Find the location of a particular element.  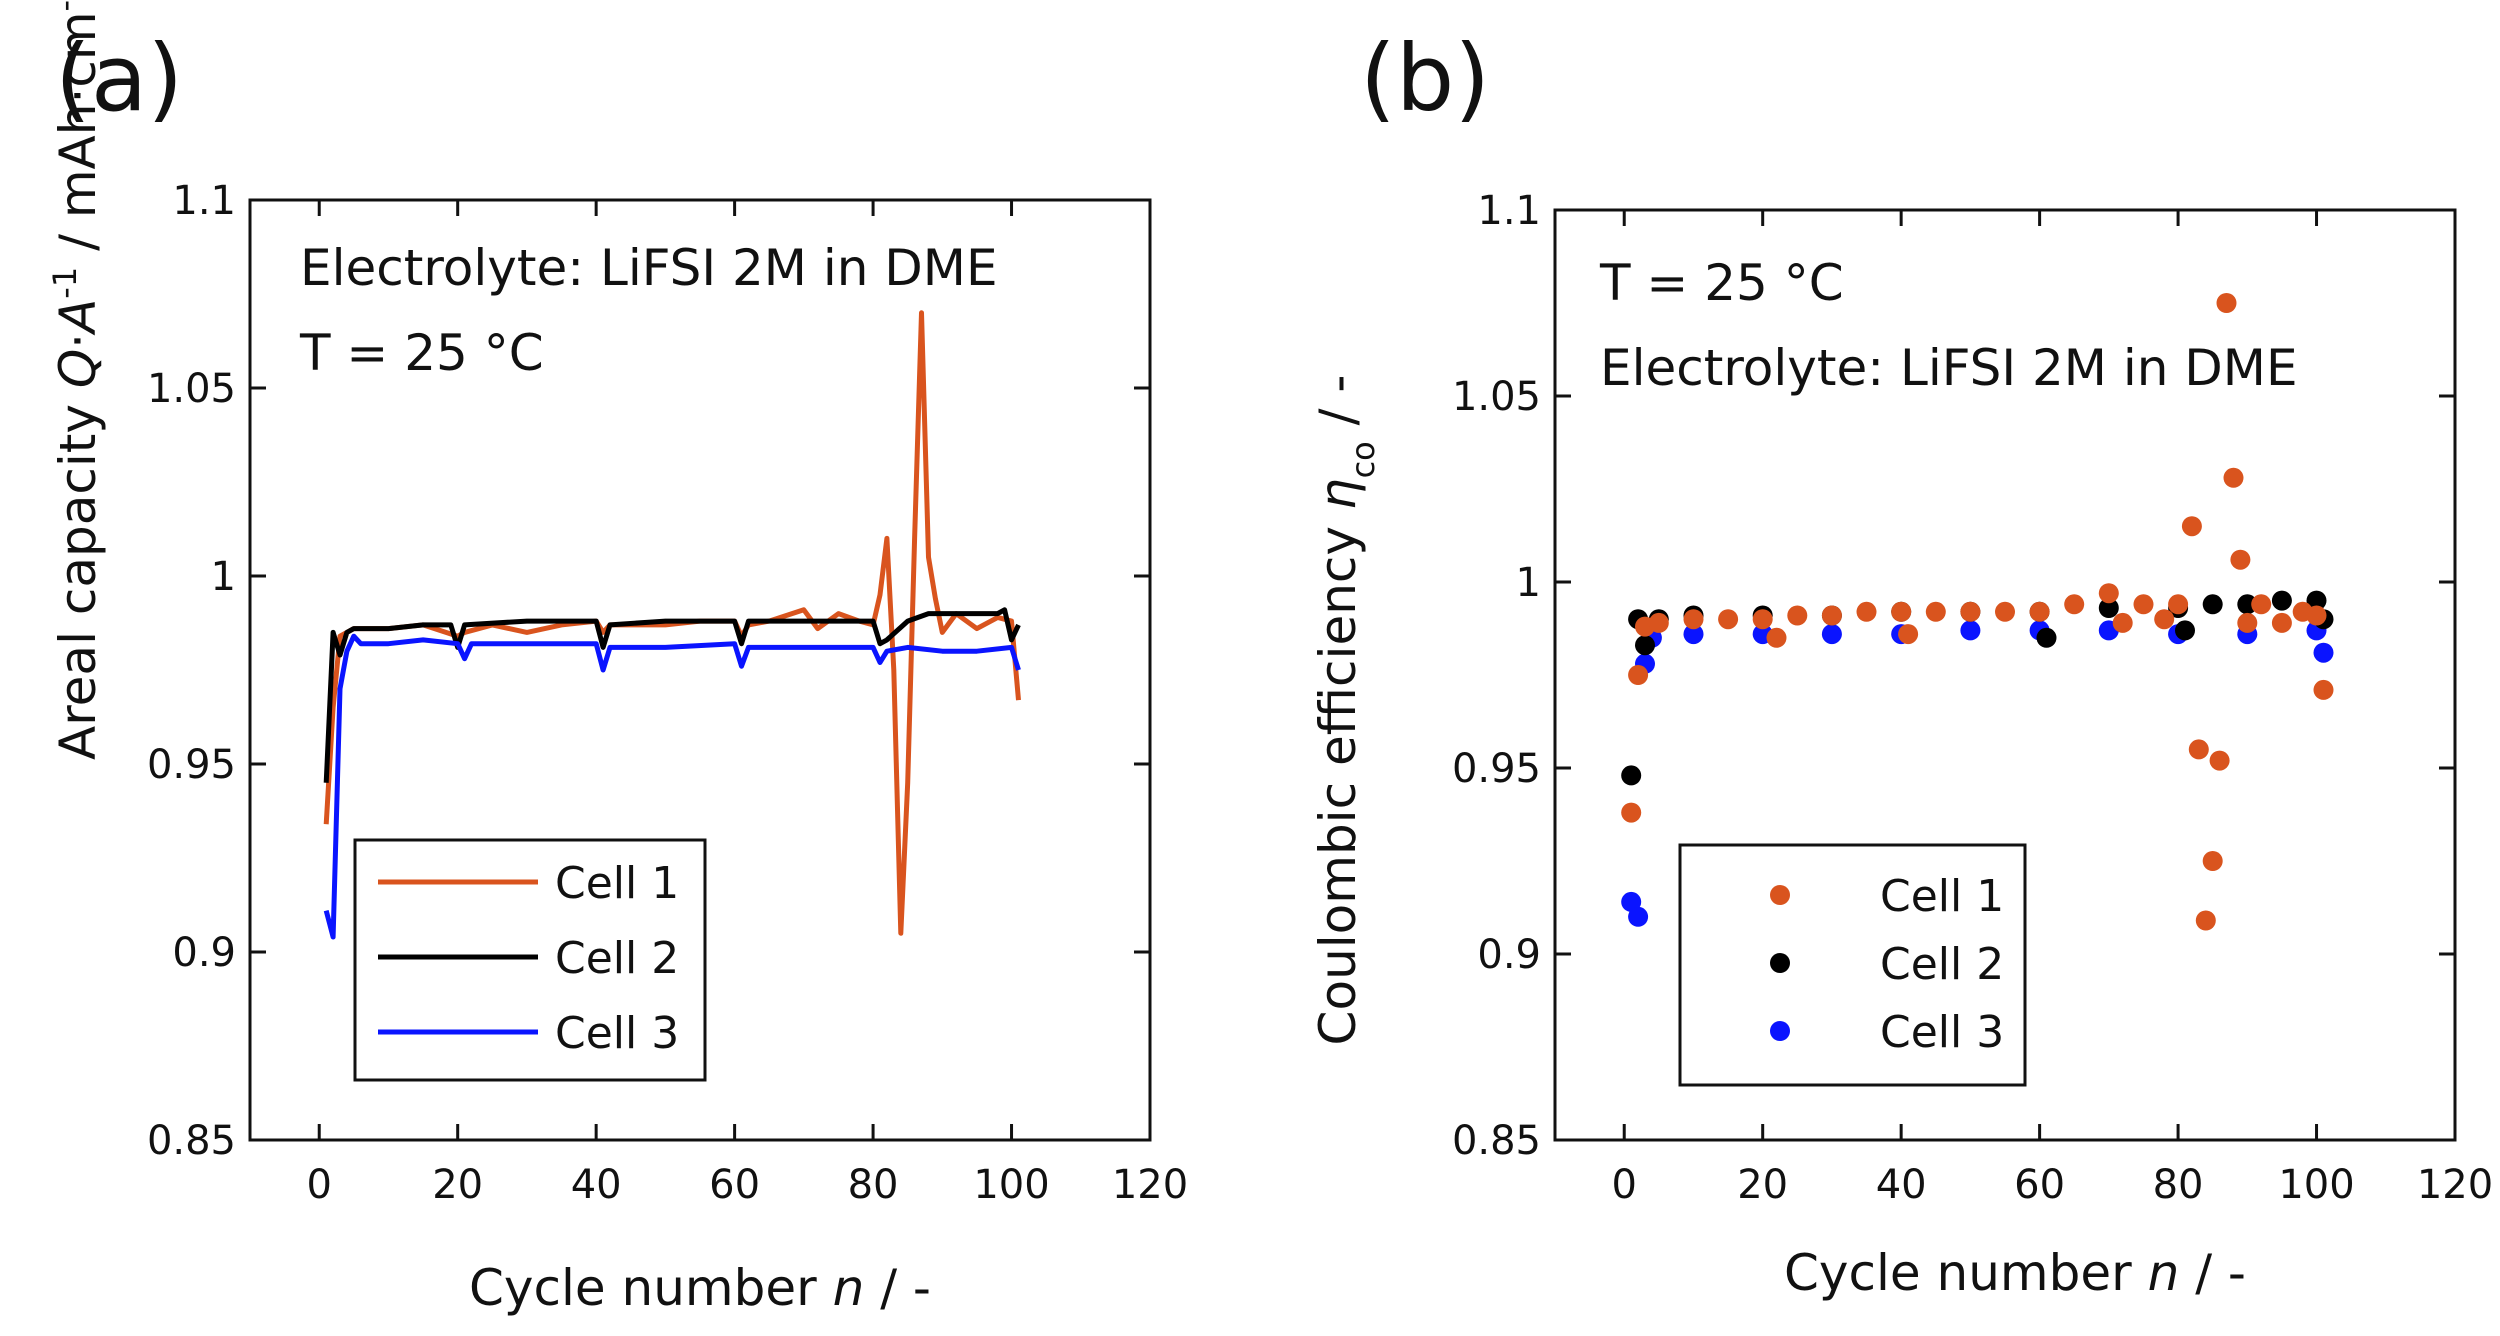

panel-b-ylabel-part-1: Coulombic efficiency is located at coordinates (1338, 777).